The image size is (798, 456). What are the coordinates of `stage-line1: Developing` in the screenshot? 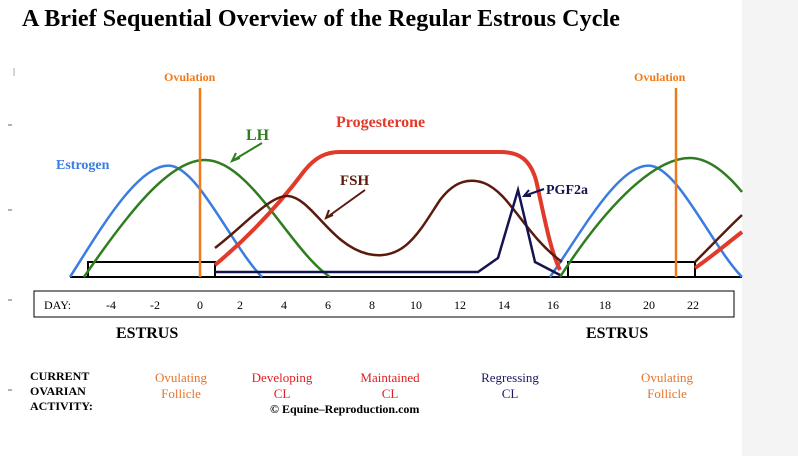 It's located at (282, 377).